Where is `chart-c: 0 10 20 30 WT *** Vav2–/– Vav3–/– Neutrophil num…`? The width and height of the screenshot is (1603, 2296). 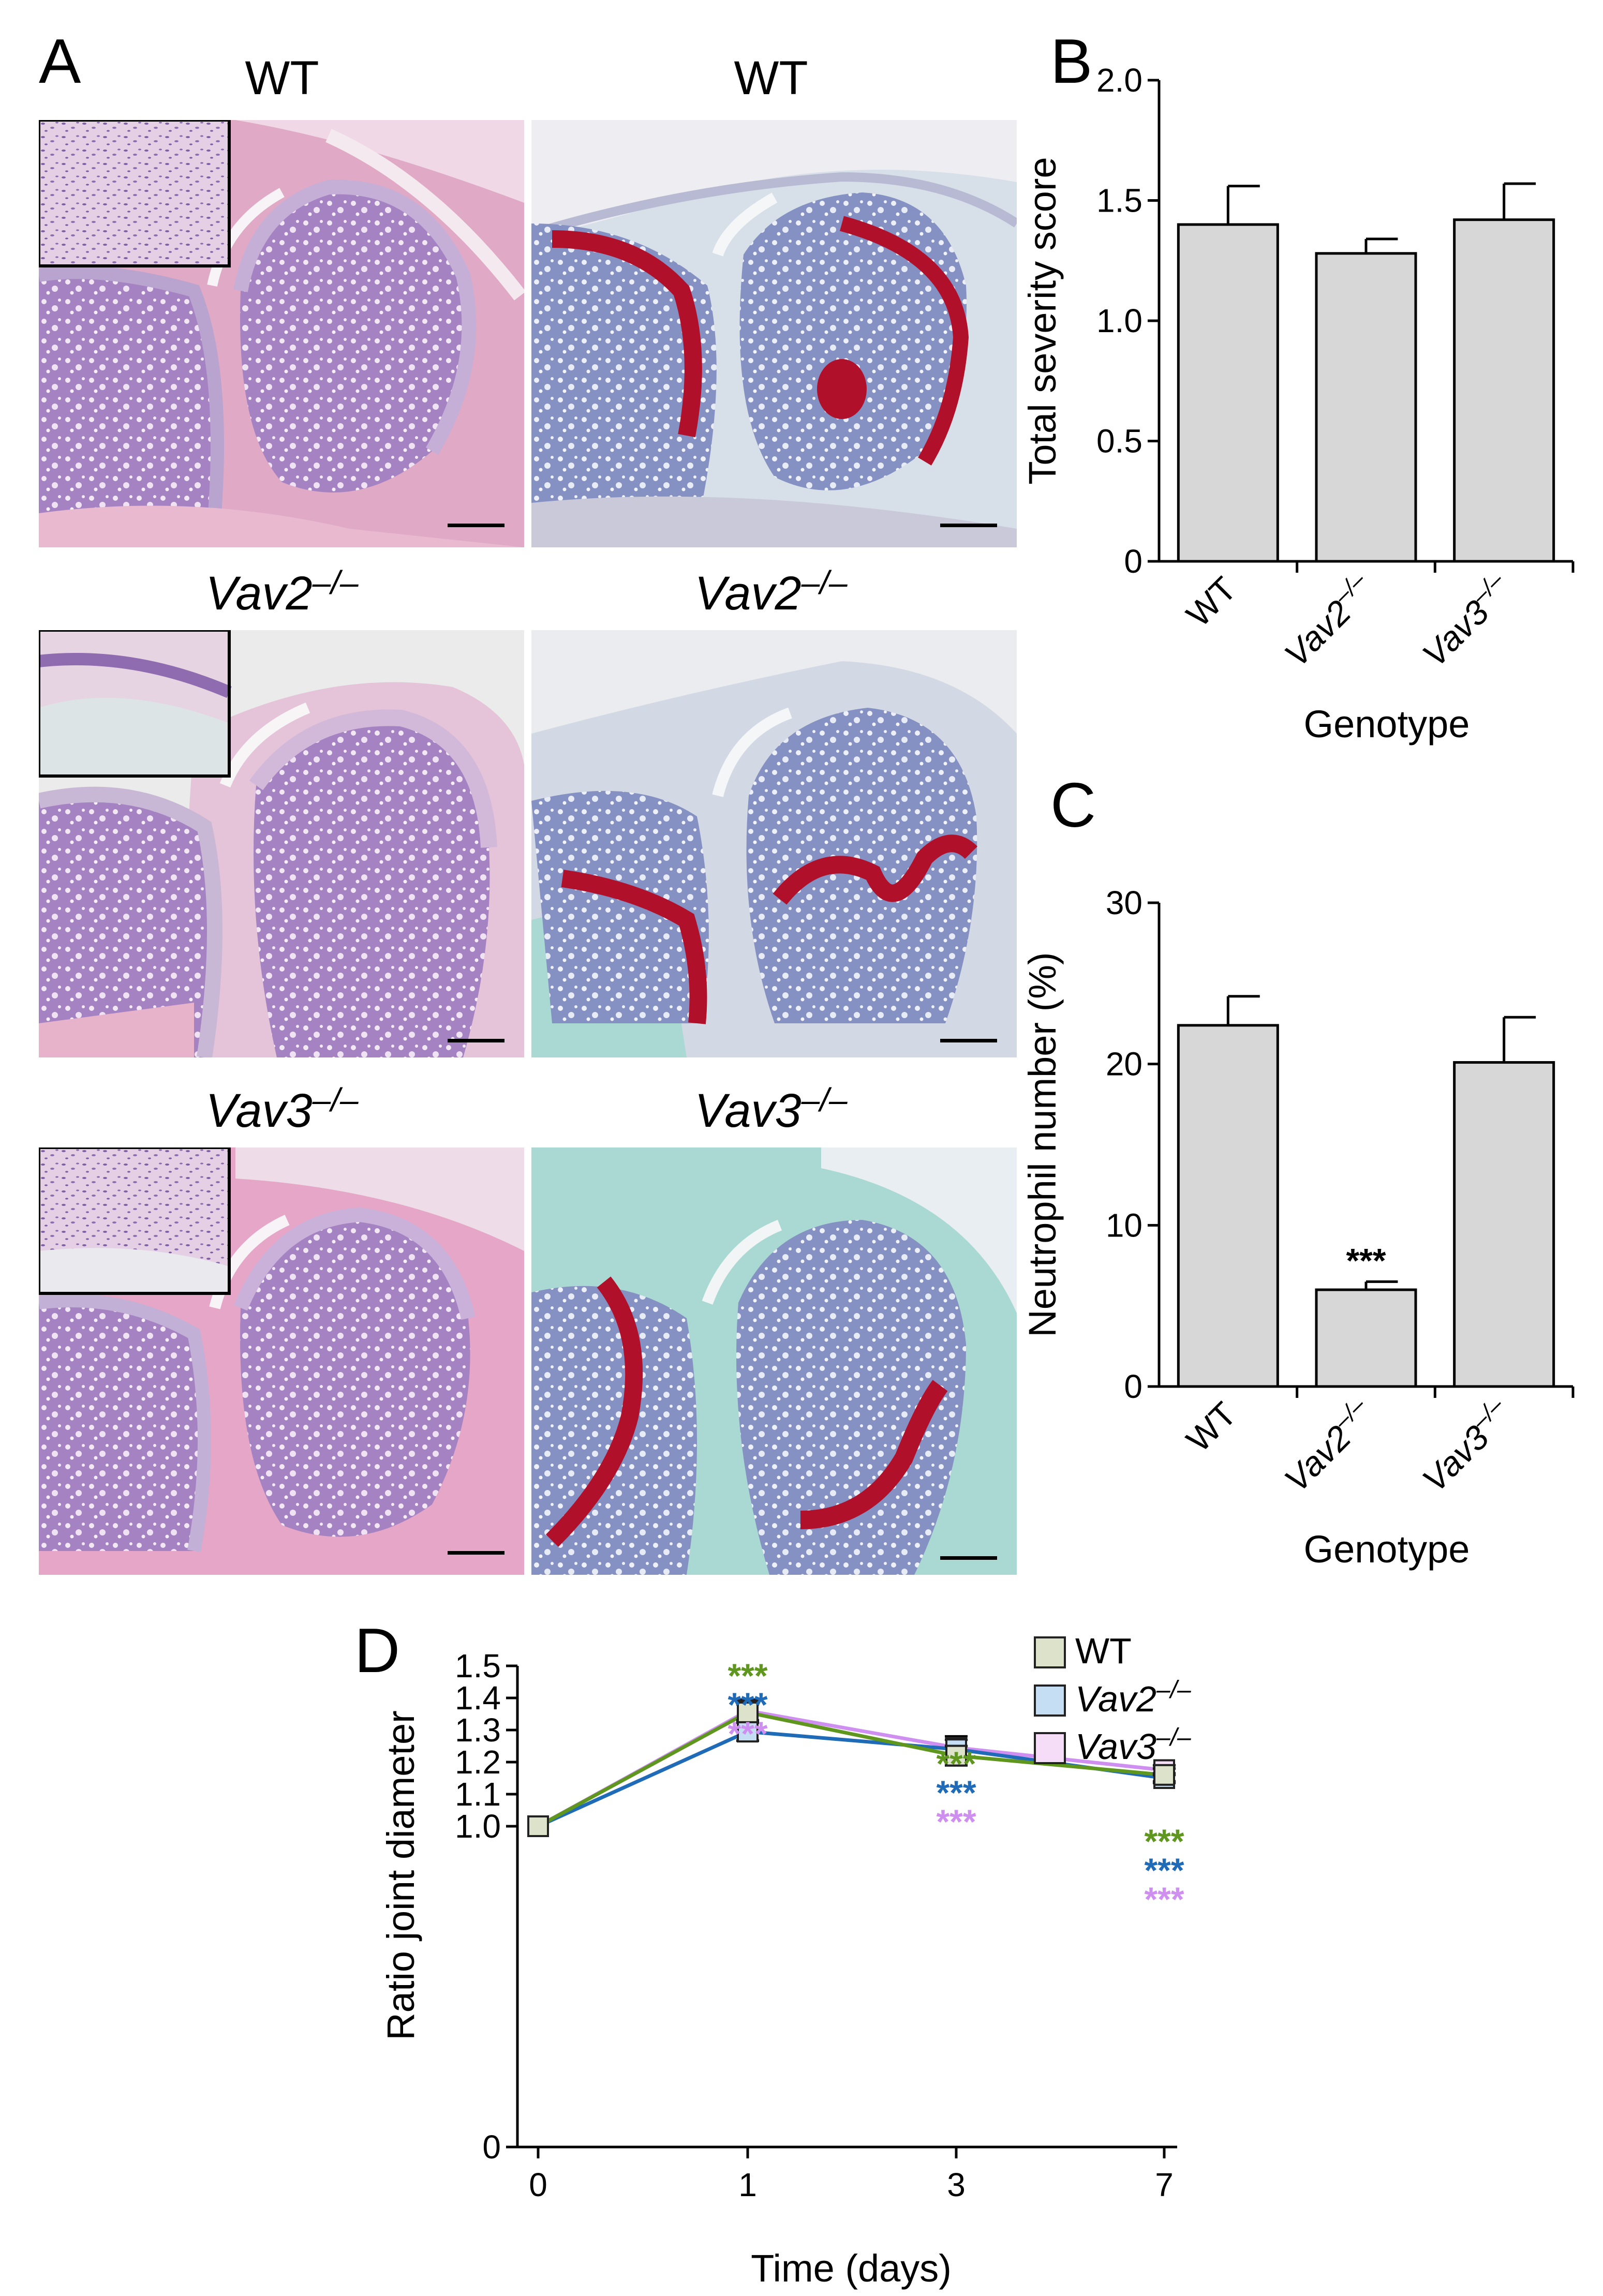 chart-c: 0 10 20 30 WT *** Vav2–/– Vav3–/– Neutrophil num… is located at coordinates (1298, 1227).